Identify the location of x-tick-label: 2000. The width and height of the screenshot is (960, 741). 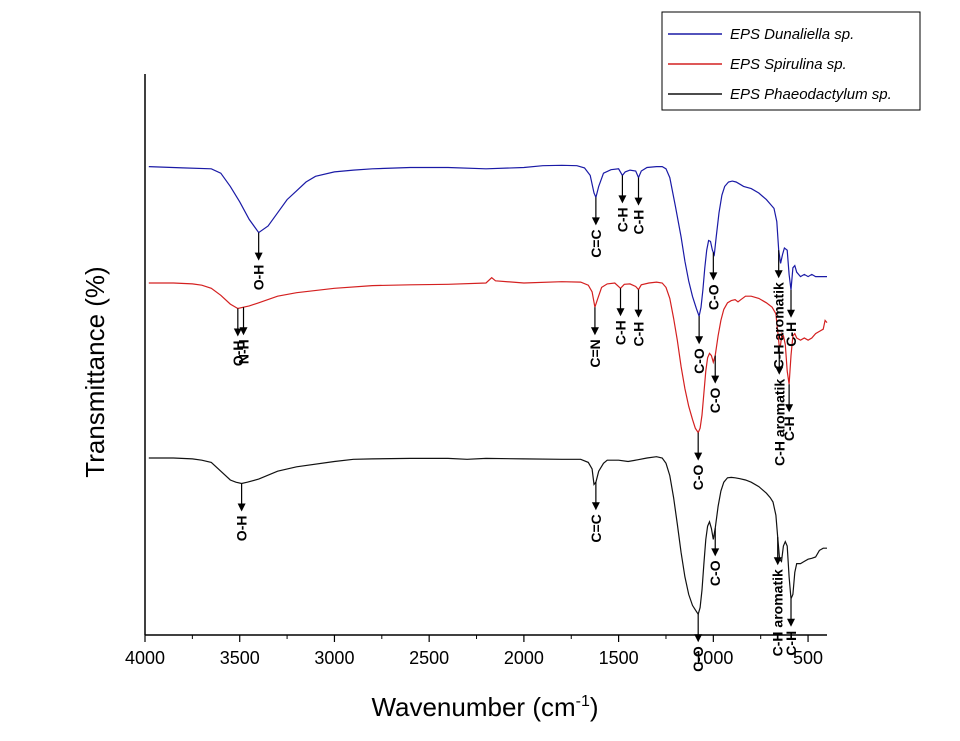
(524, 658).